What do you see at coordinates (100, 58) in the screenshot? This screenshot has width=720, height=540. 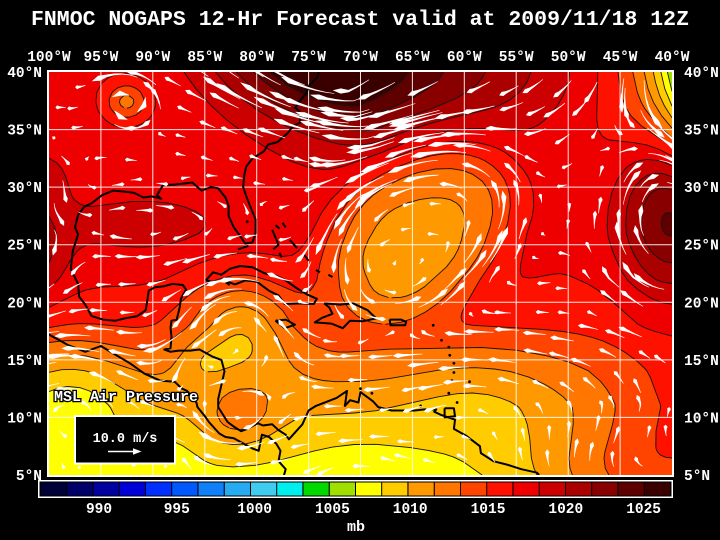 I see `svg-text: 95°W` at bounding box center [100, 58].